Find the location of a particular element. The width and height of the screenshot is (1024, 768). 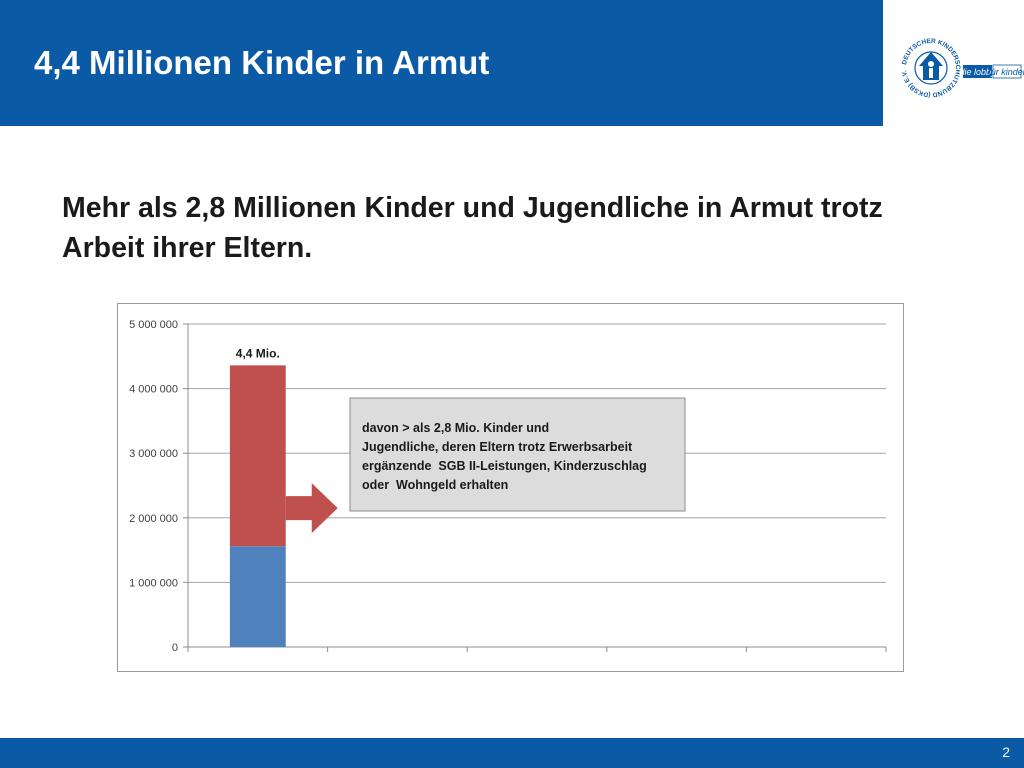

y-tick-label: 2 000 000 is located at coordinates (153, 519).